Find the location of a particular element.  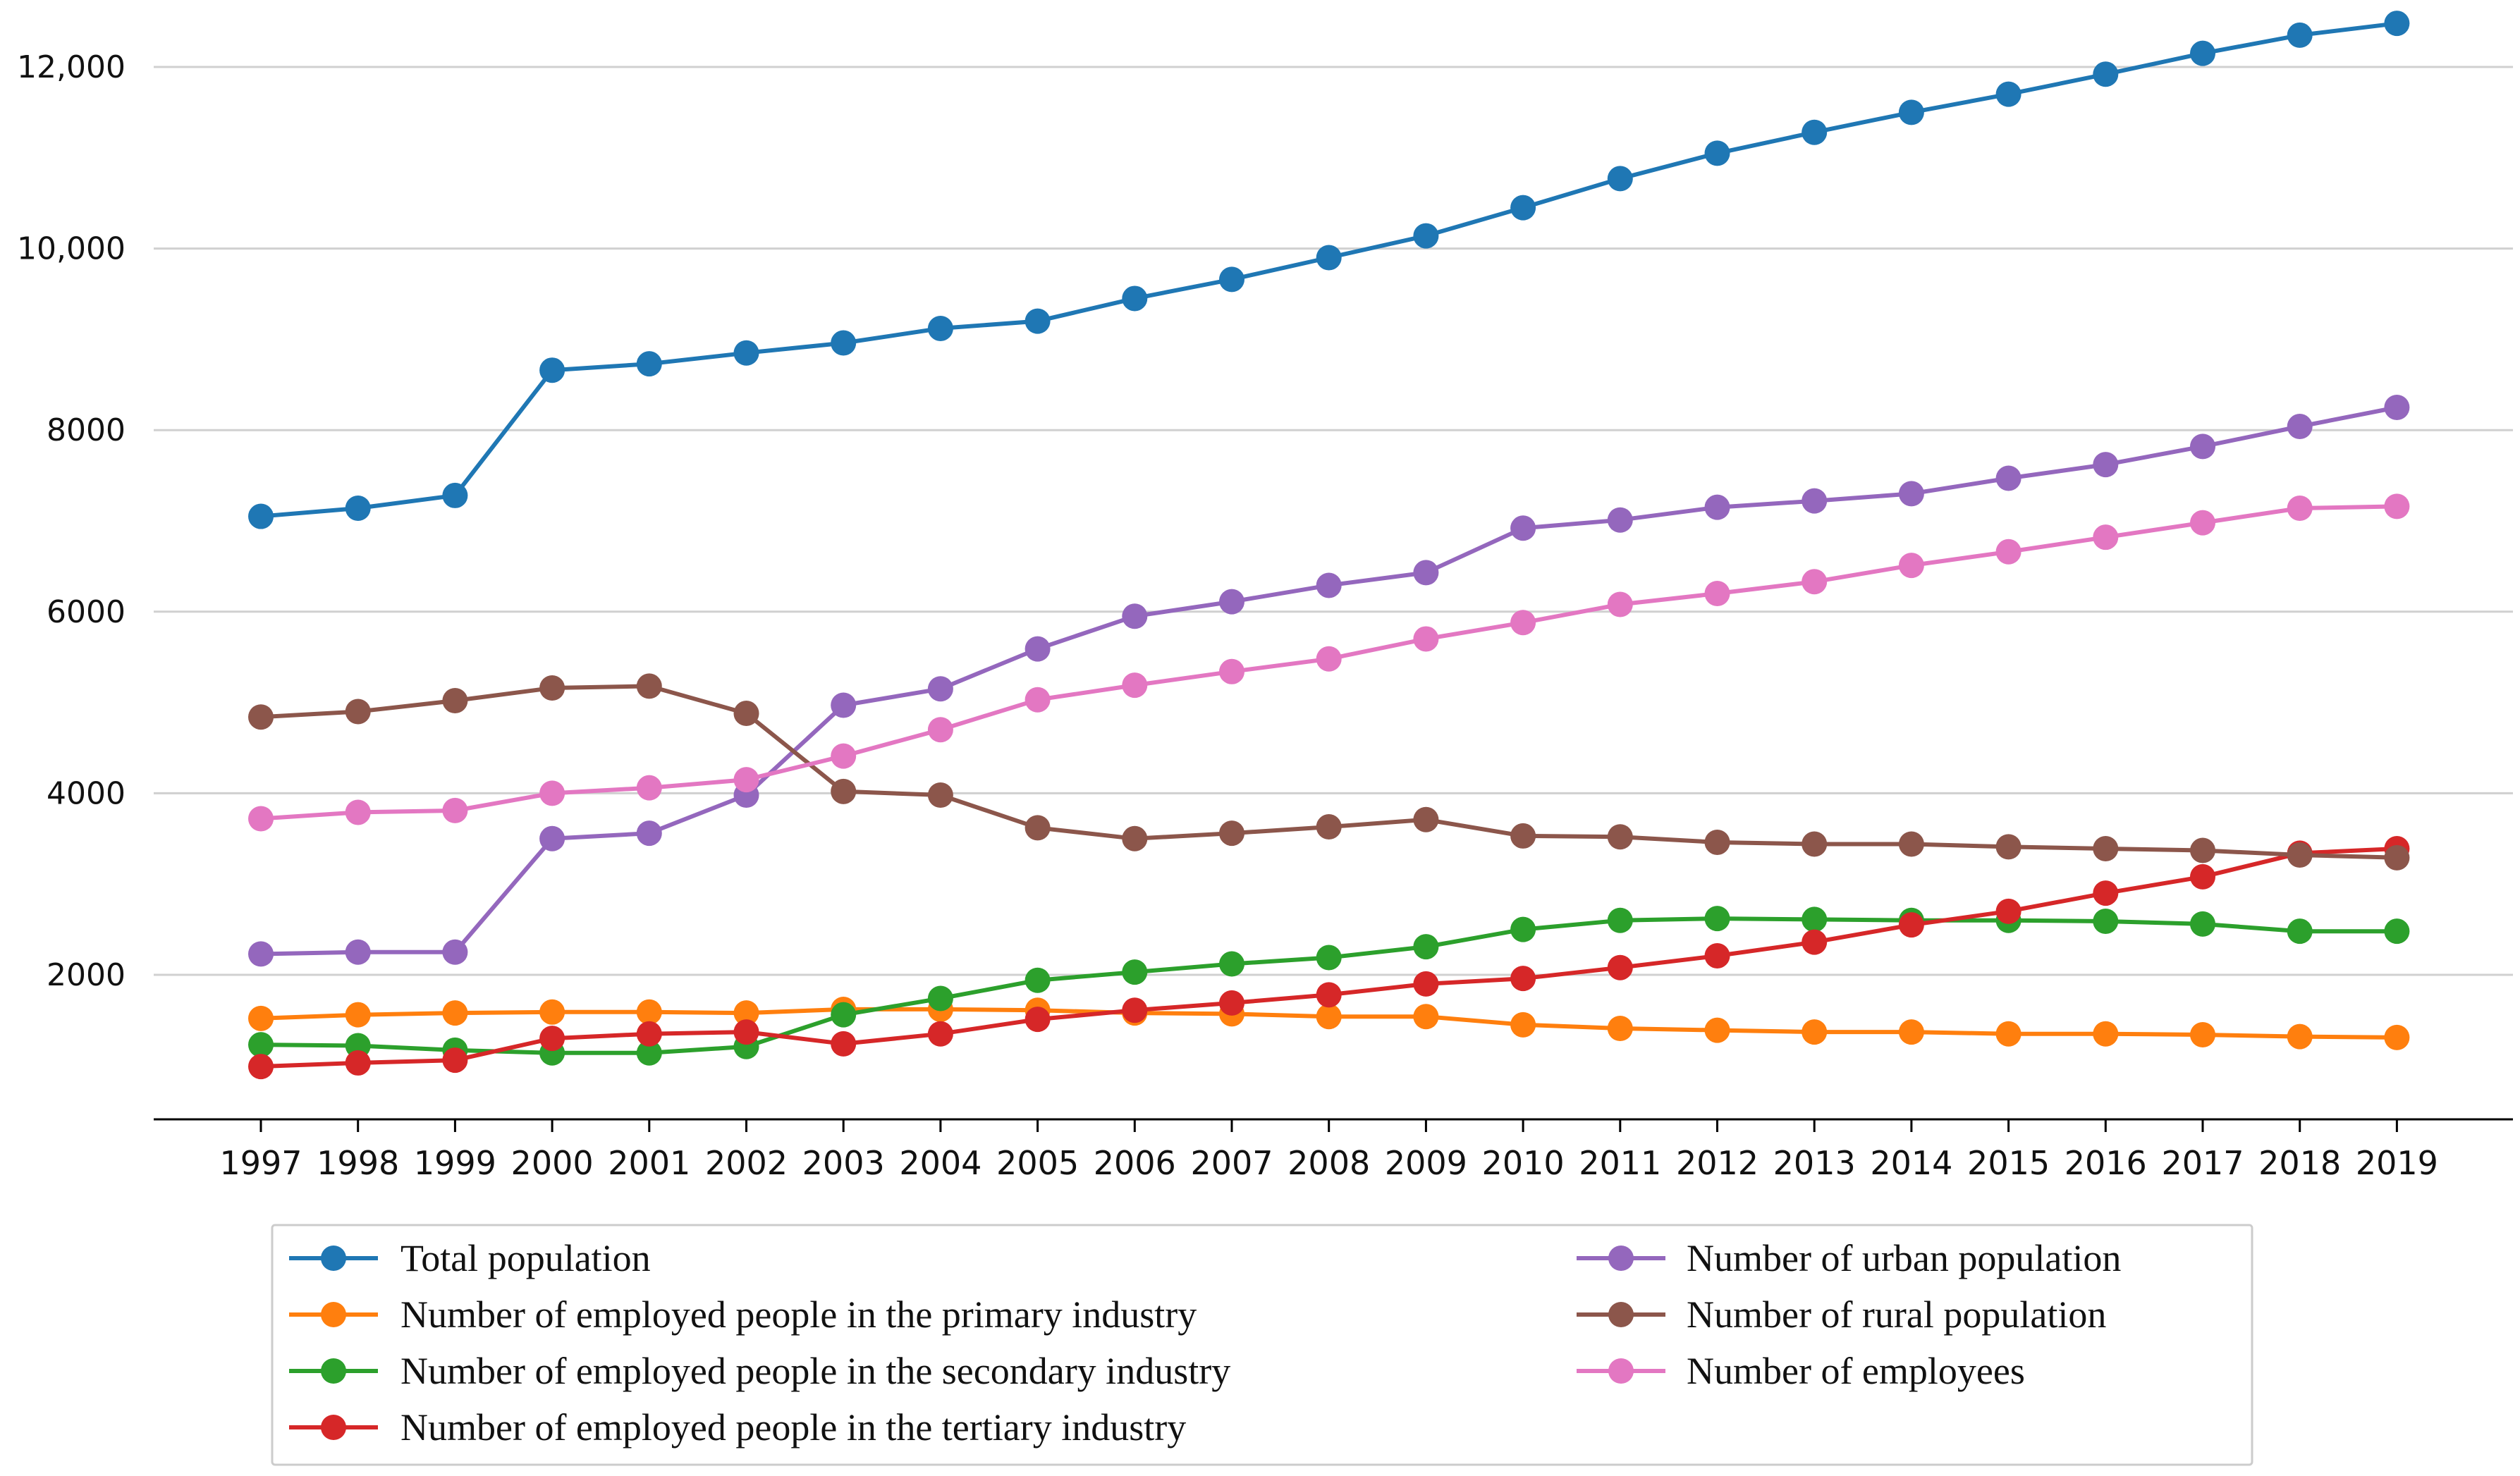

x-tick-label: 2012 is located at coordinates (1717, 1163).